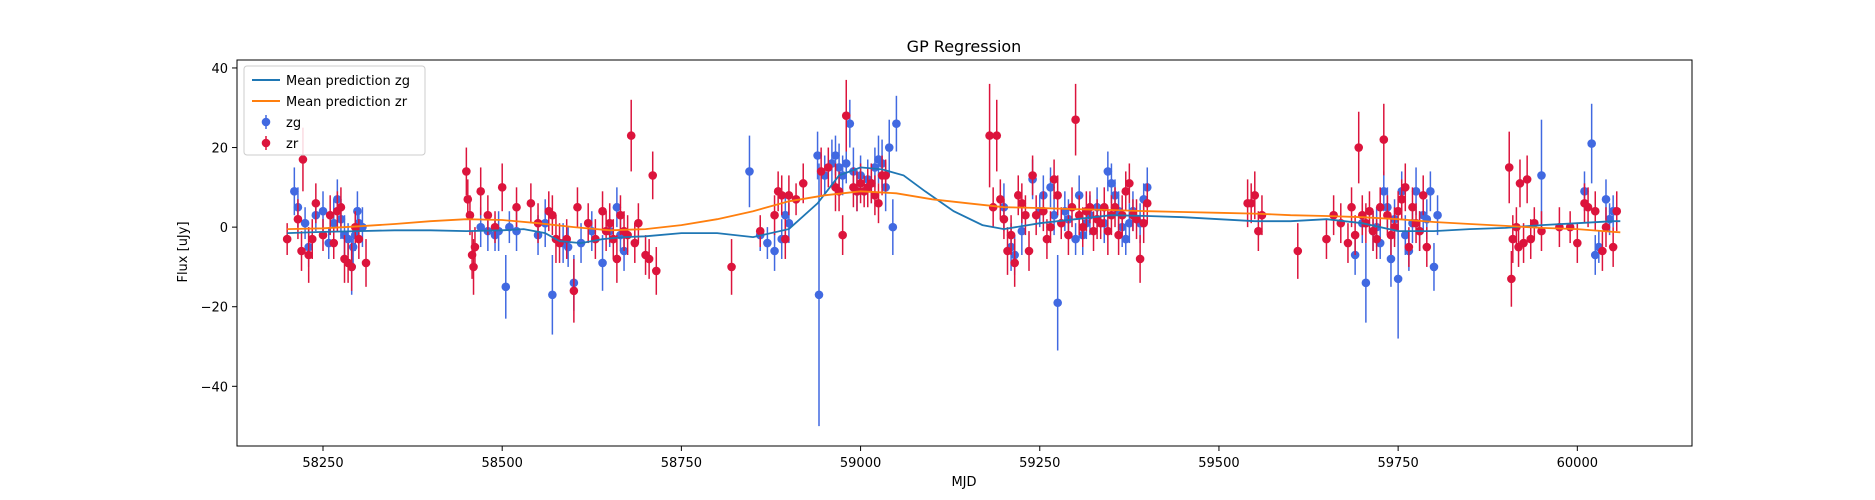  I want to click on chart-title: GP Regression, so click(964, 46).